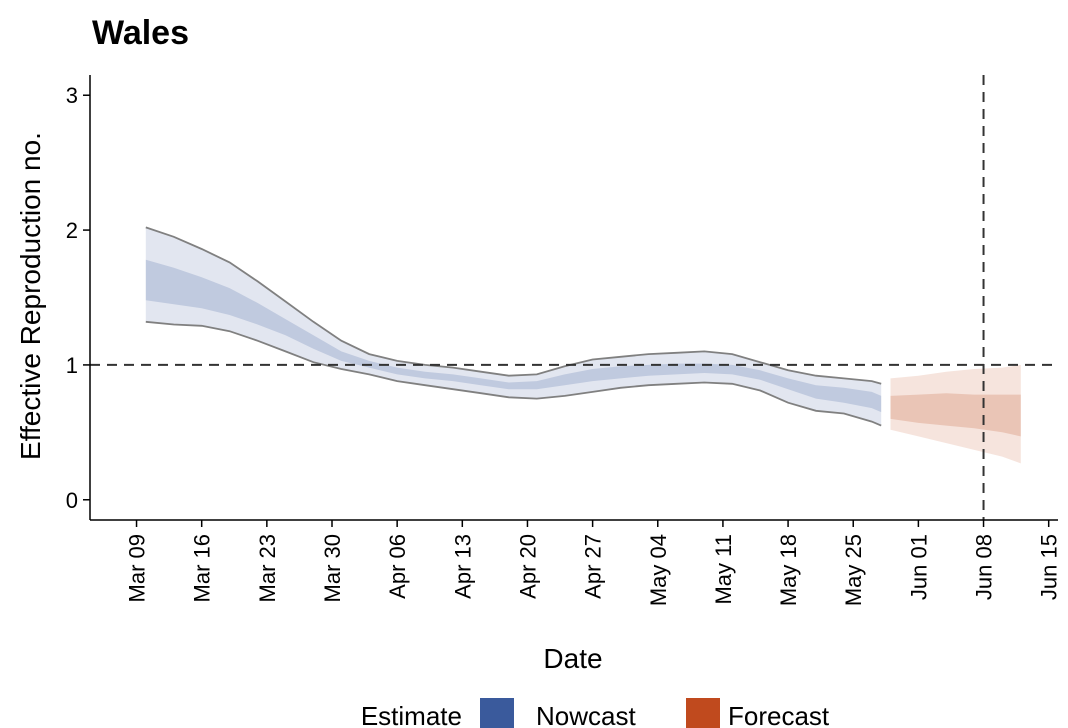  I want to click on legend: Estimate Nowcast Forecast, so click(595, 713).